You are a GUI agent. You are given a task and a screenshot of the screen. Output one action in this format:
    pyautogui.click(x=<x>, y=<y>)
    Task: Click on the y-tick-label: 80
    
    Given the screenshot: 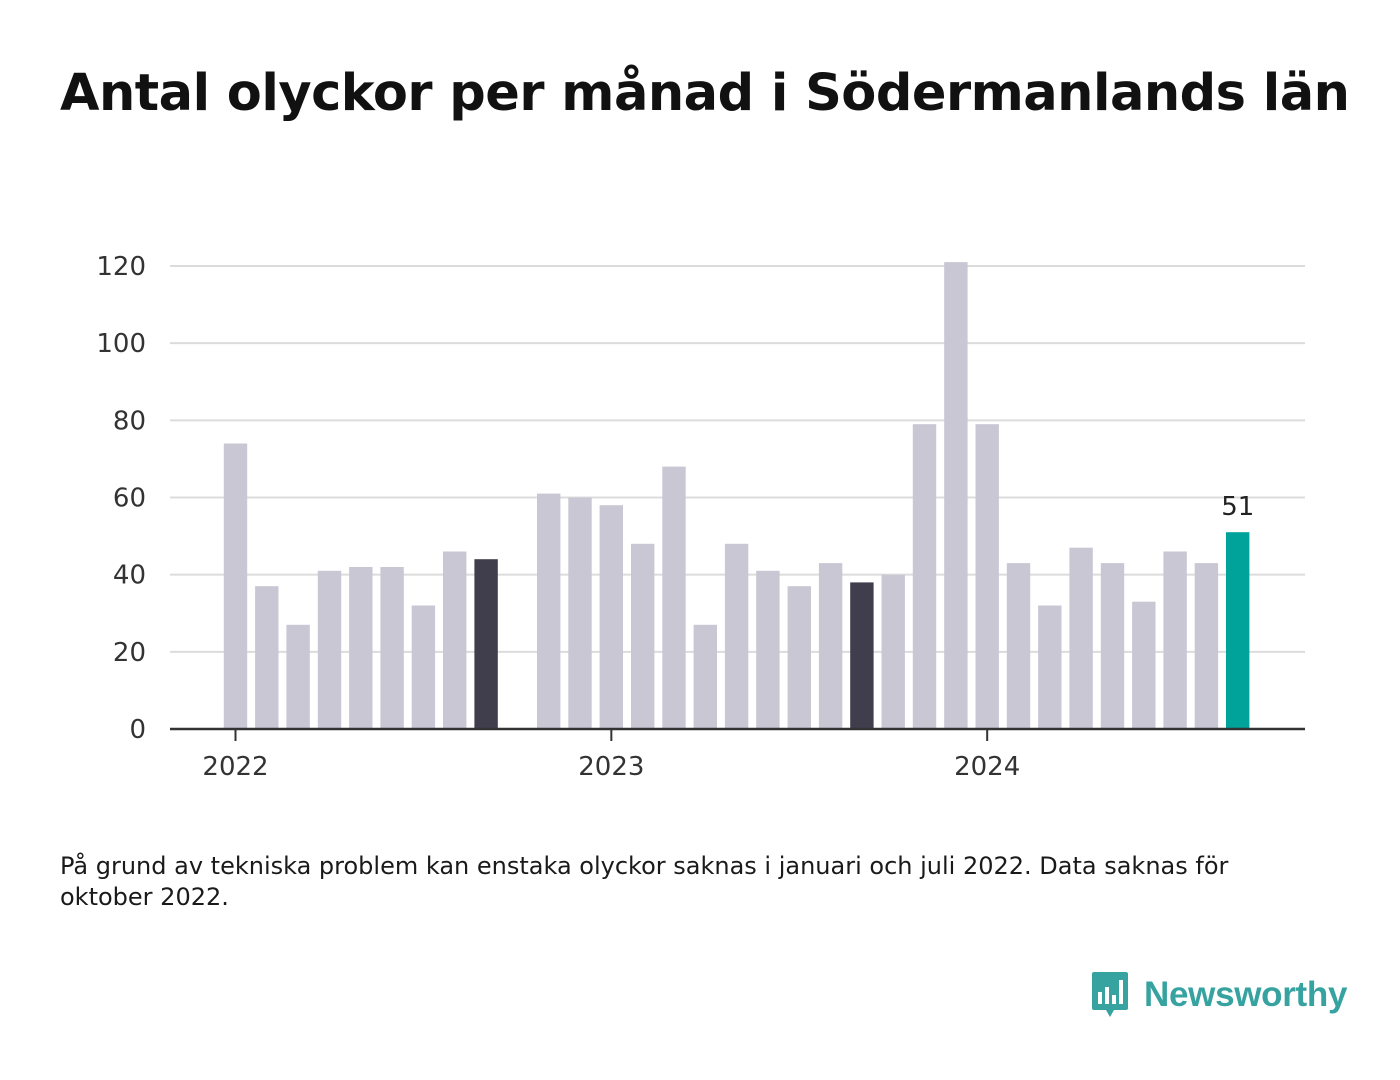 What is the action you would take?
    pyautogui.click(x=129, y=421)
    